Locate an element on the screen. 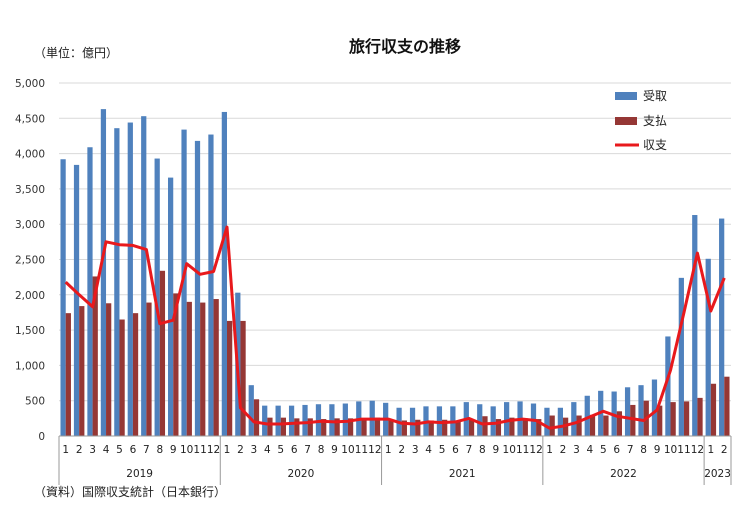 This screenshot has height=529, width=756. unit-label: （単位：億円） is located at coordinates (76, 52).